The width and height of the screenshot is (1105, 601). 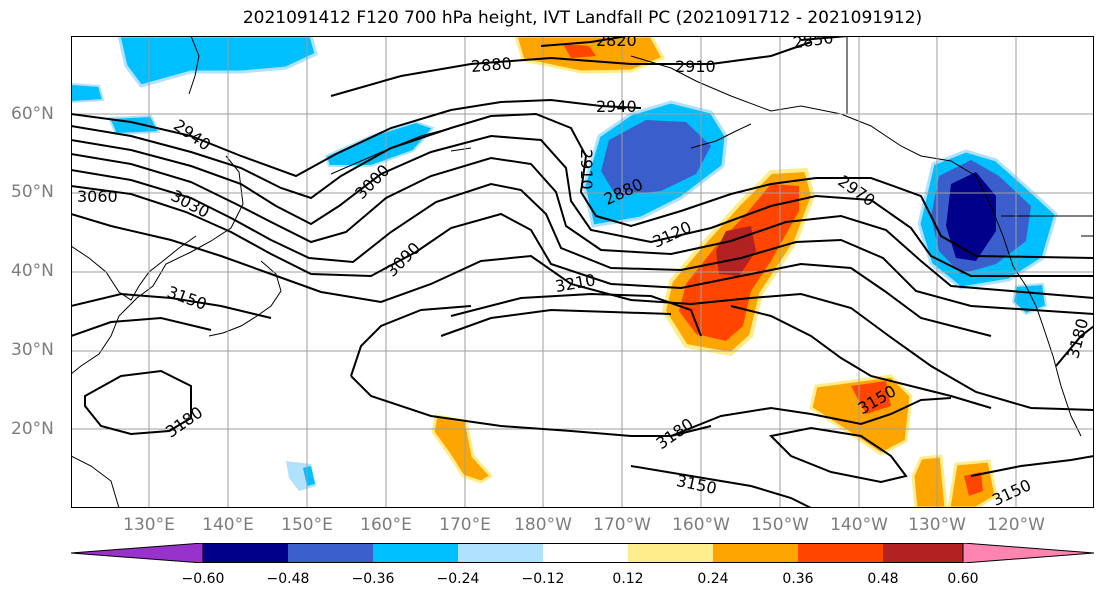 I want to click on lon-label-170e: 170°E, so click(x=465, y=525).